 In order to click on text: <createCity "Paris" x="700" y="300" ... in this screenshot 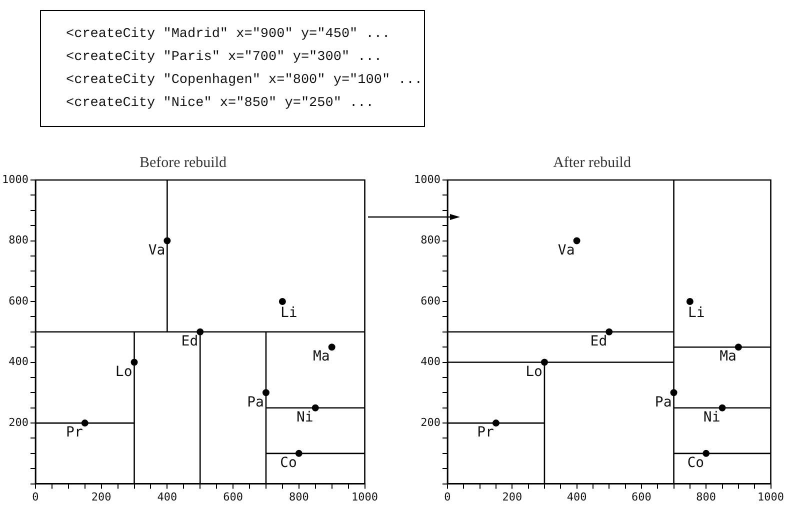, I will do `click(224, 58)`.